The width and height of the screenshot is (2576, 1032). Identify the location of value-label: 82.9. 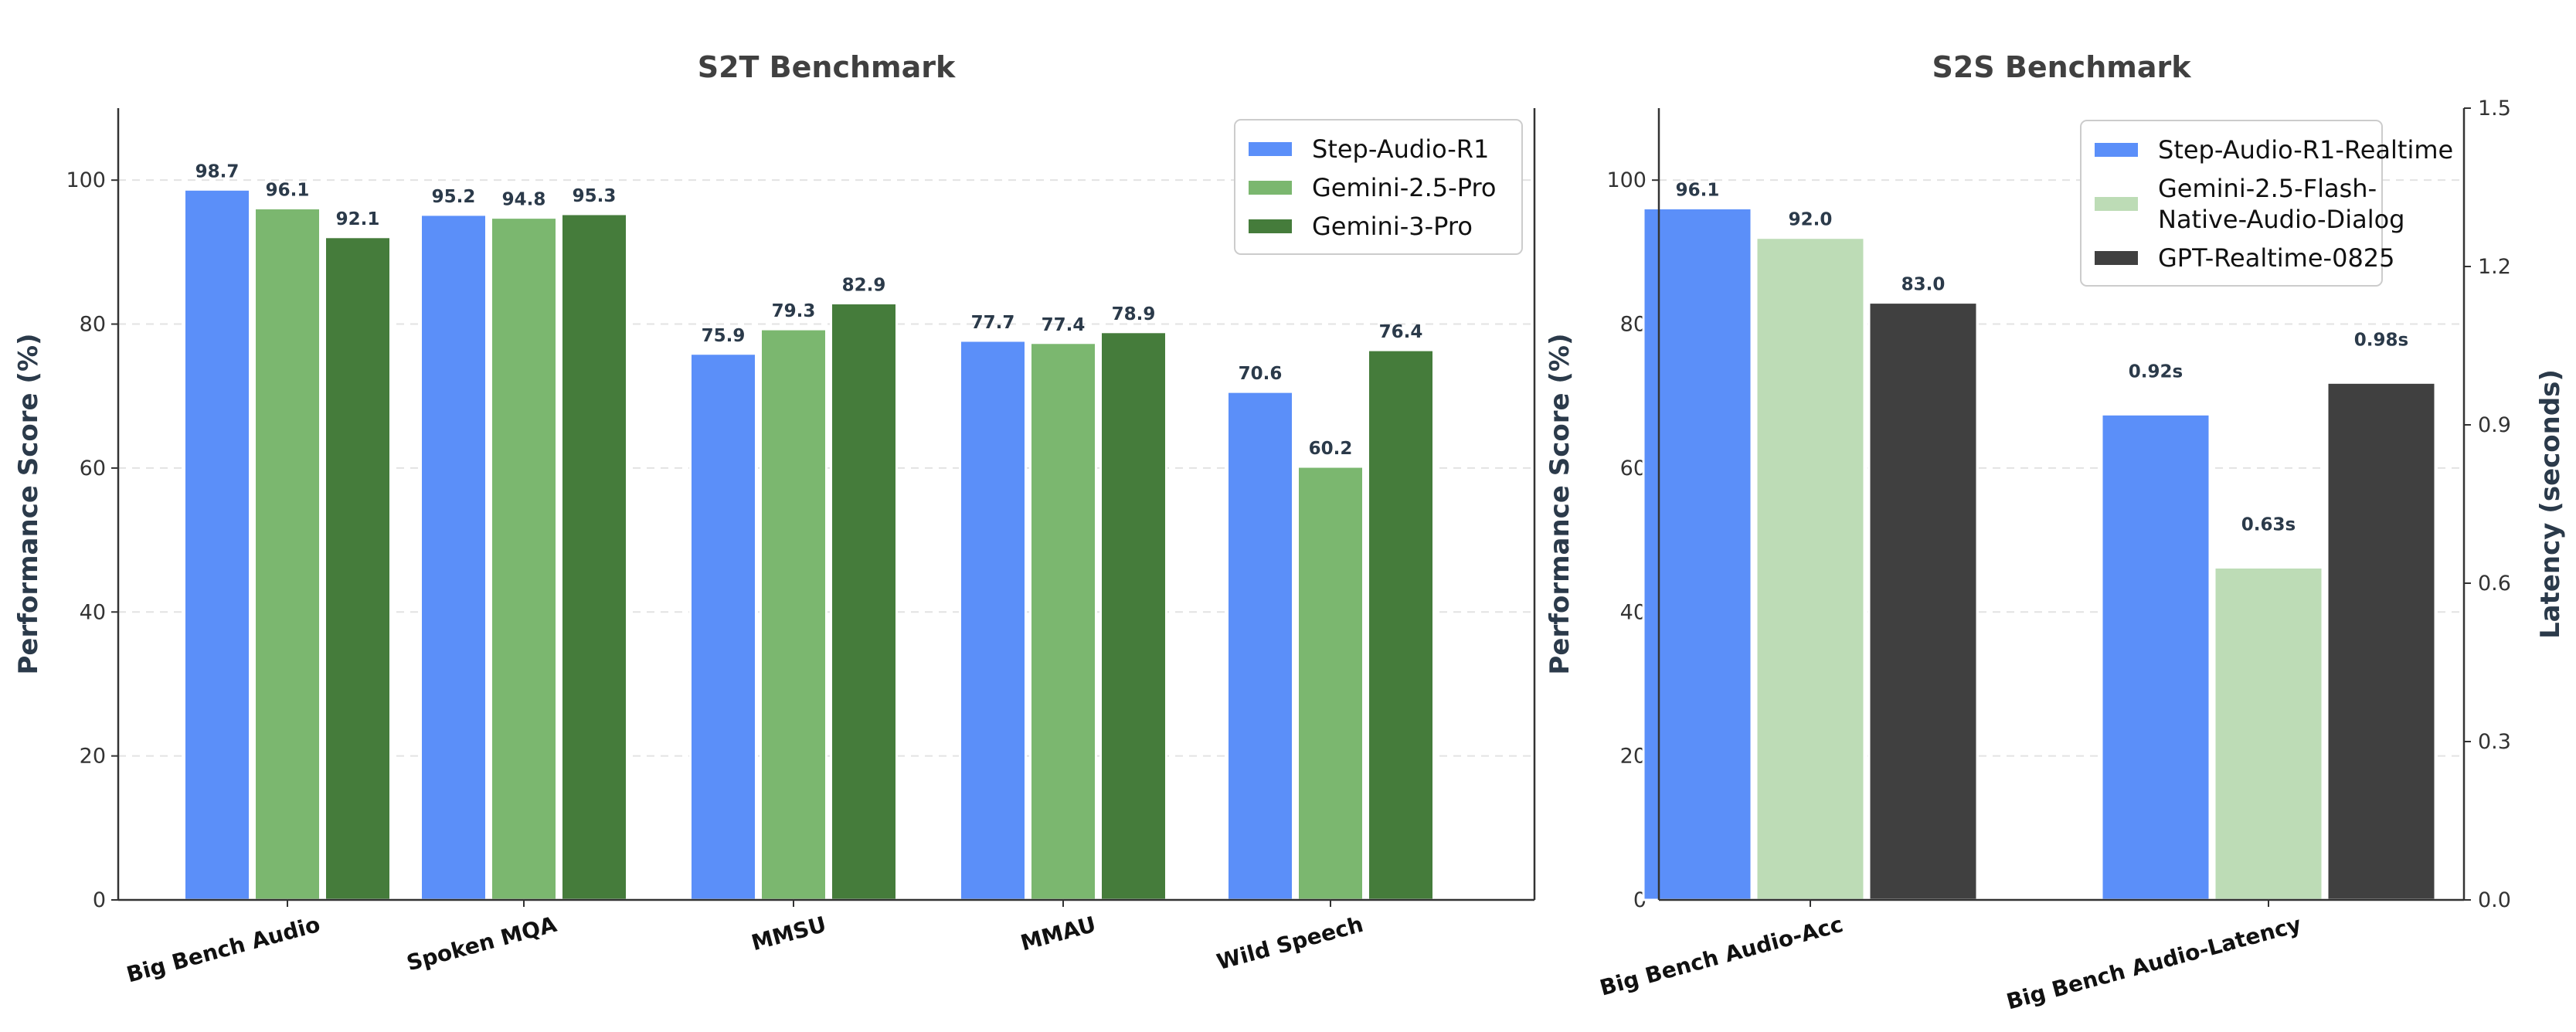
(864, 286).